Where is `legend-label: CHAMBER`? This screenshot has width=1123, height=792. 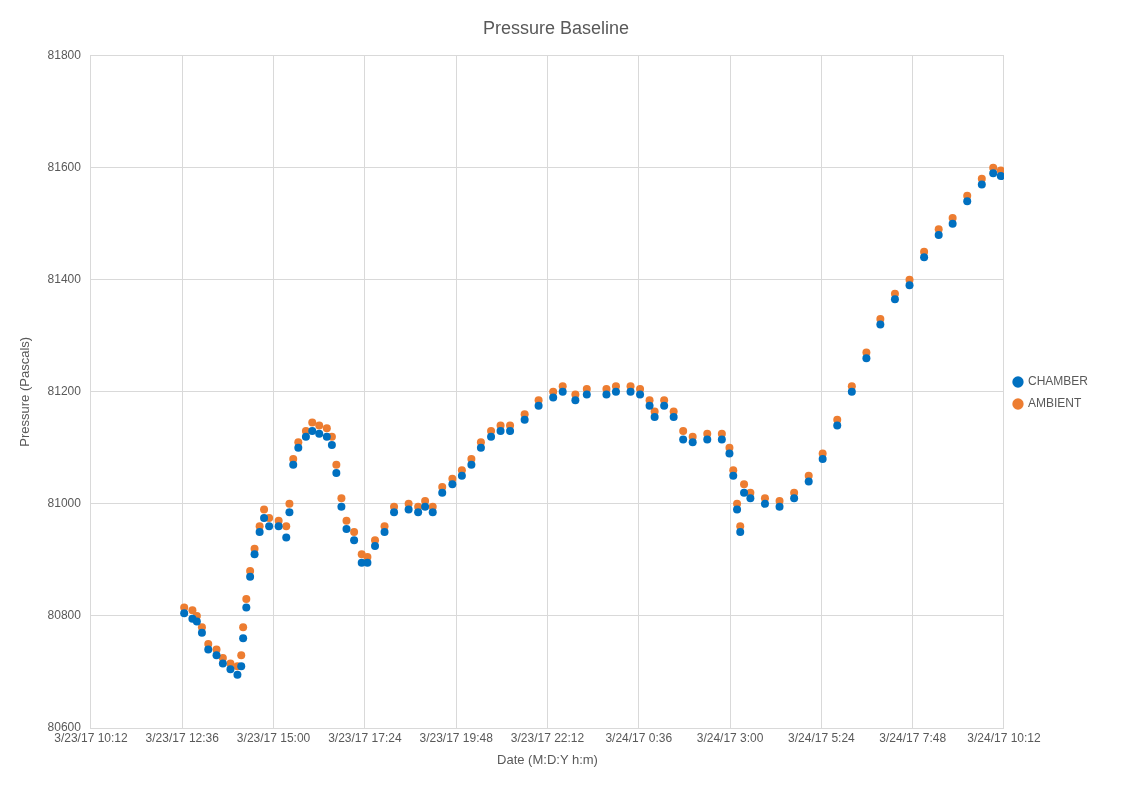 legend-label: CHAMBER is located at coordinates (1058, 381).